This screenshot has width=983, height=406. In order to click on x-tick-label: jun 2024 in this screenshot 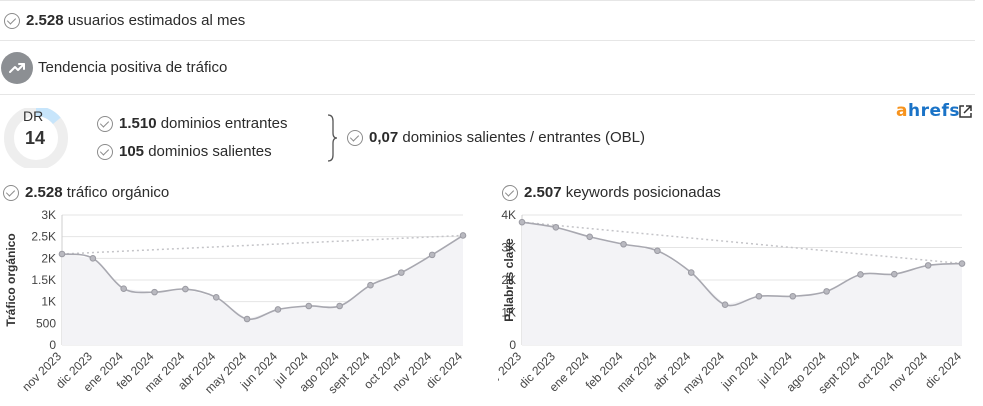, I will do `click(739, 370)`.